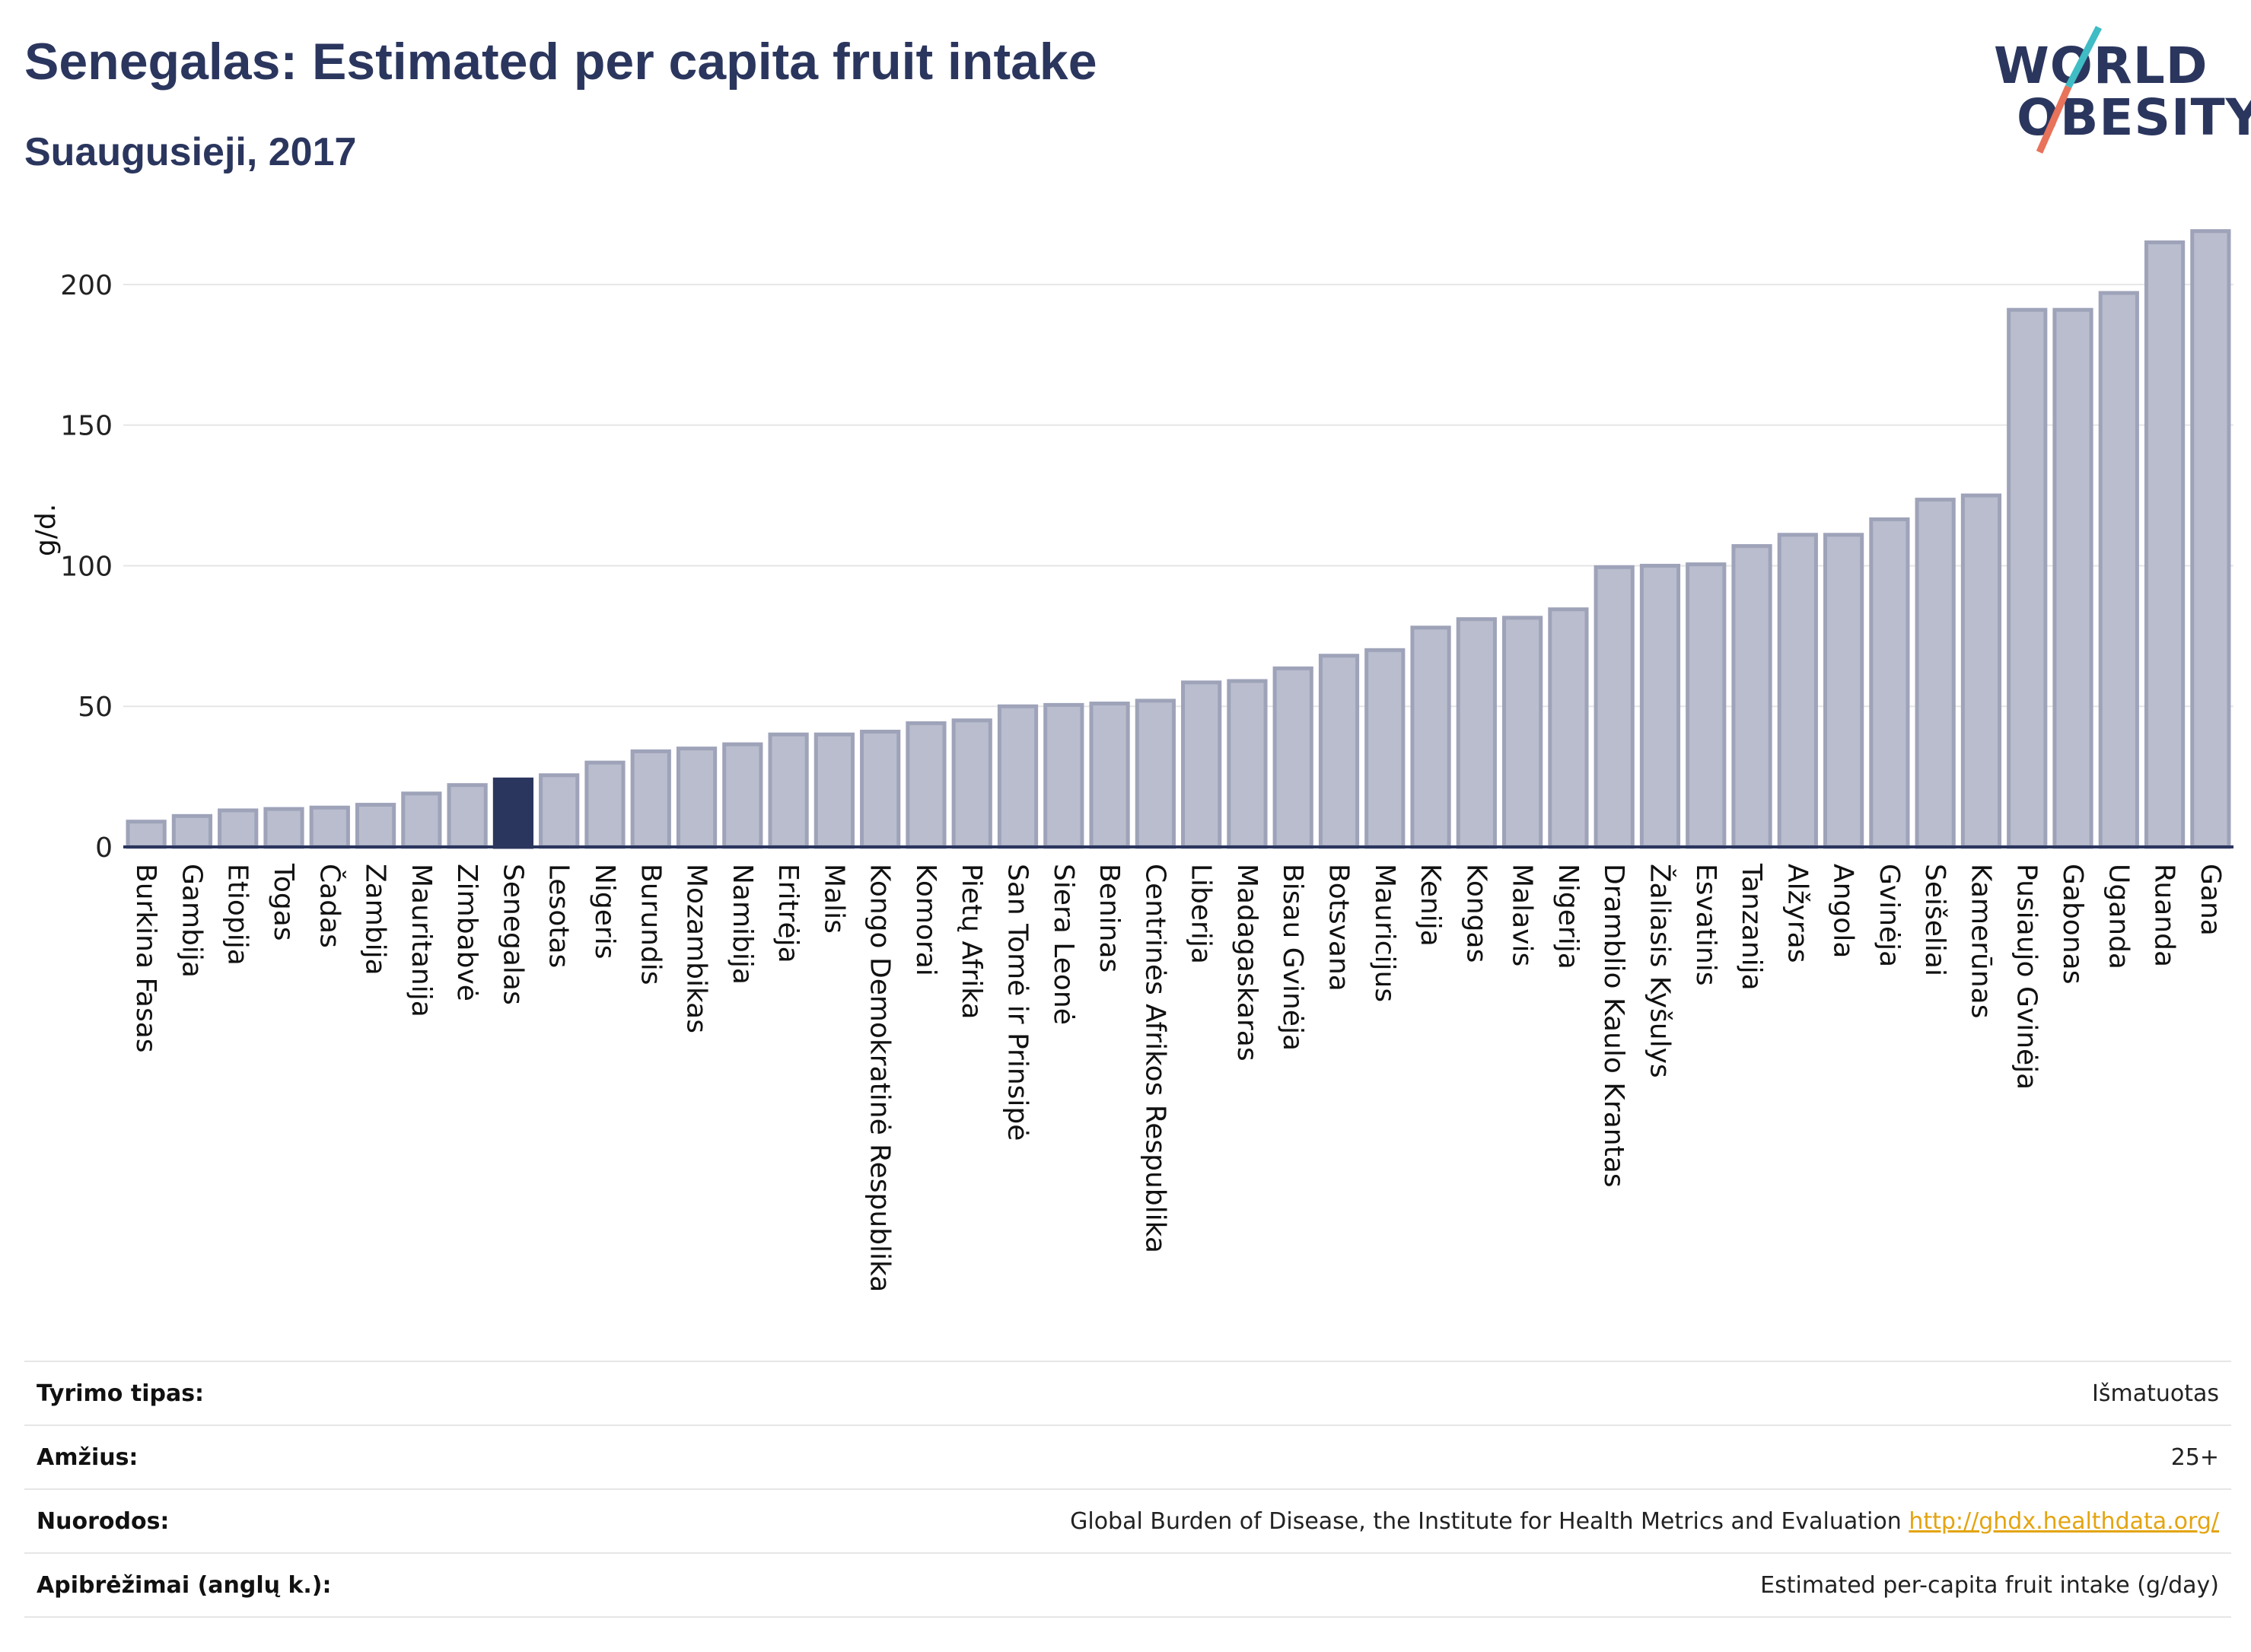 The height and width of the screenshot is (1652, 2251). I want to click on x-tick-label: Lesotas, so click(559, 916).